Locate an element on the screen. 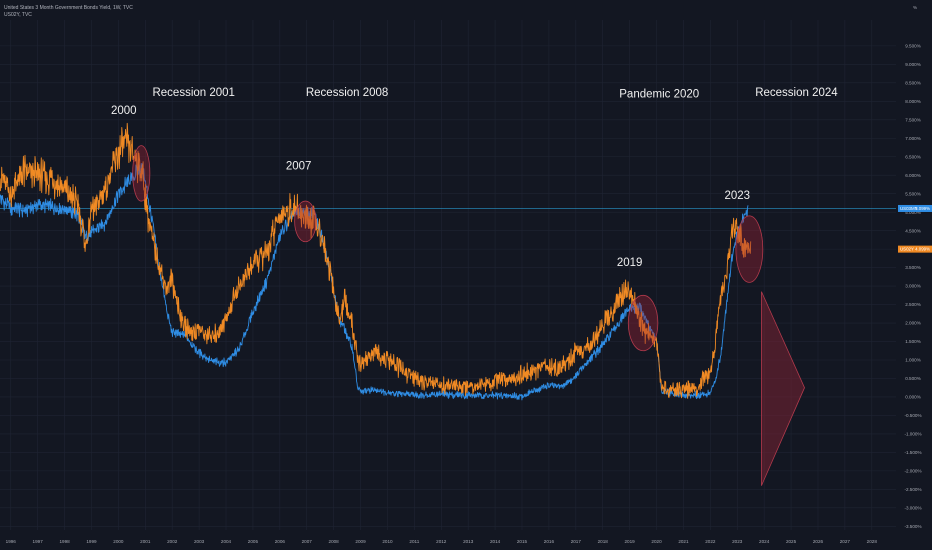 The image size is (932, 550). projection-triangle-shape is located at coordinates (783, 388).